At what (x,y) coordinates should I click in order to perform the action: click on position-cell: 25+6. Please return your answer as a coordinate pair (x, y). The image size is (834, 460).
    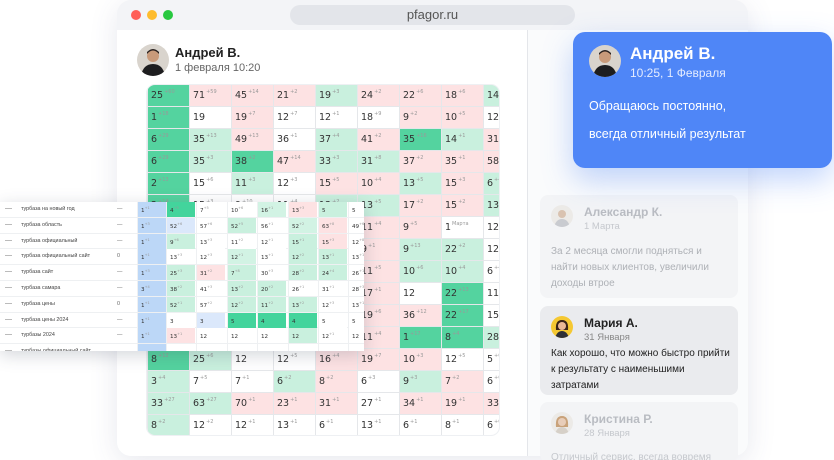
    Looking at the image, I should click on (210, 359).